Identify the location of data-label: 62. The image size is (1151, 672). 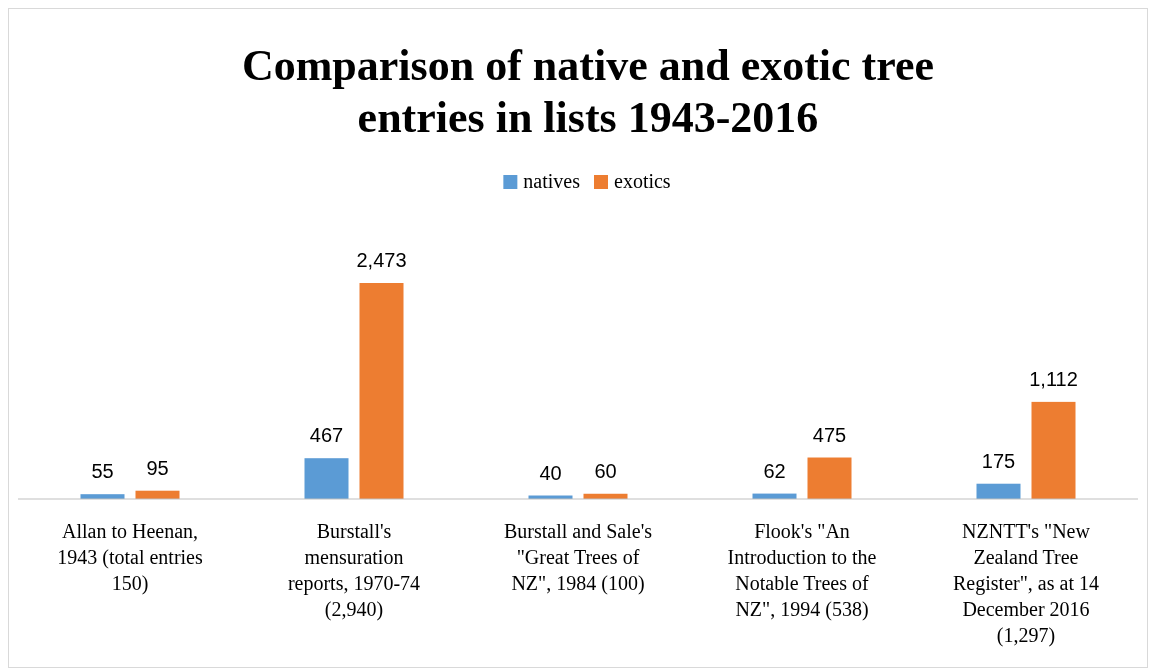
(774, 470).